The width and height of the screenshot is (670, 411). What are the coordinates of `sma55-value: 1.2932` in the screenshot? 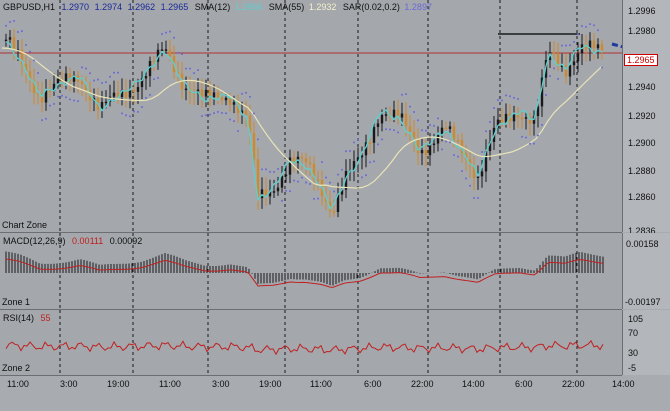 It's located at (322, 7).